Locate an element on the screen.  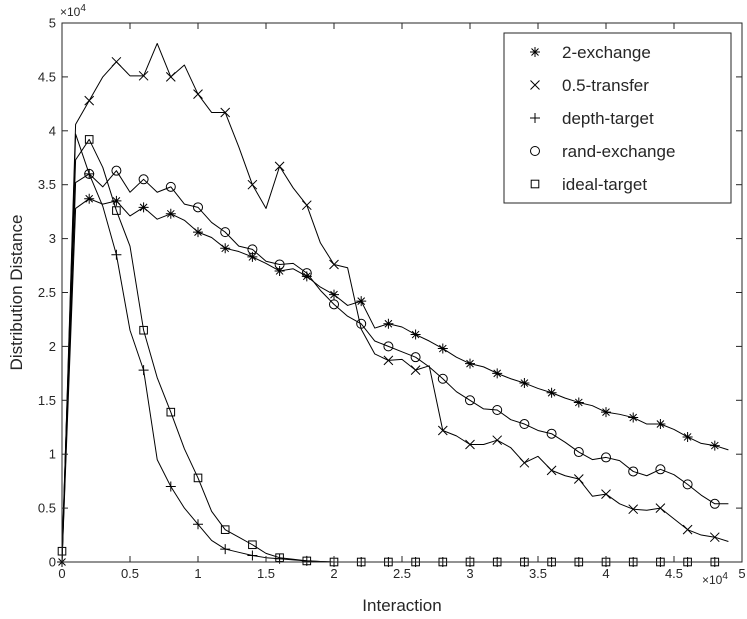
x-tick-label: 3 is located at coordinates (469, 573).